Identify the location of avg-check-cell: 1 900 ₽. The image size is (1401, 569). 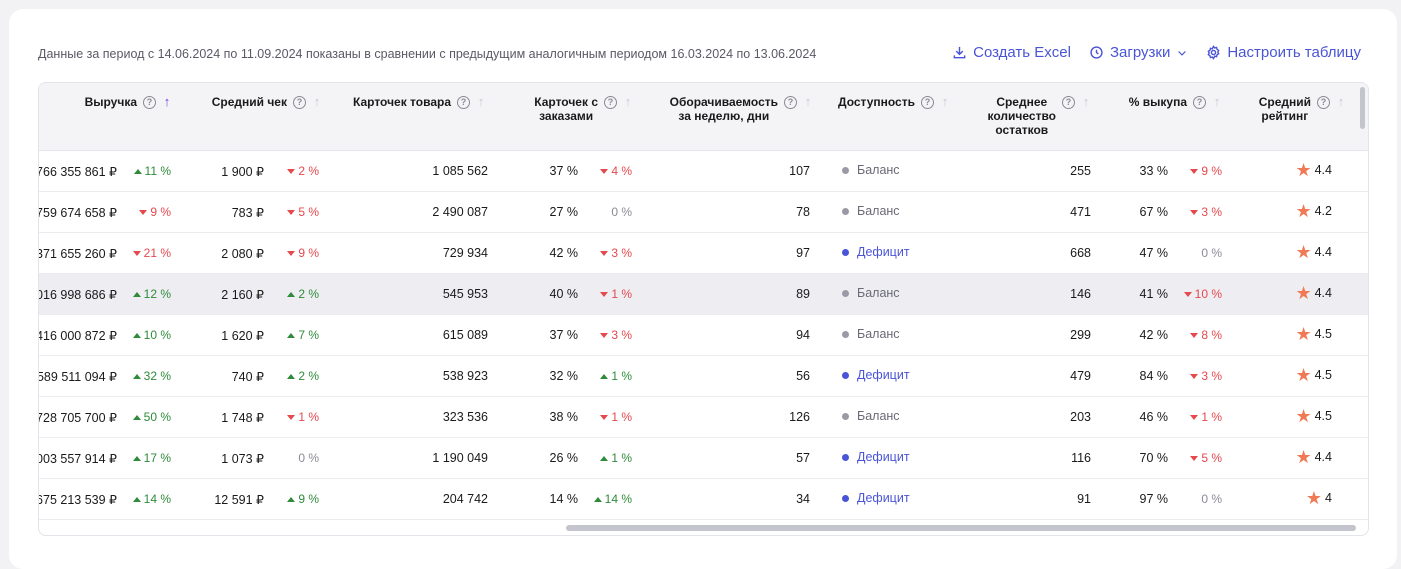
(242, 172).